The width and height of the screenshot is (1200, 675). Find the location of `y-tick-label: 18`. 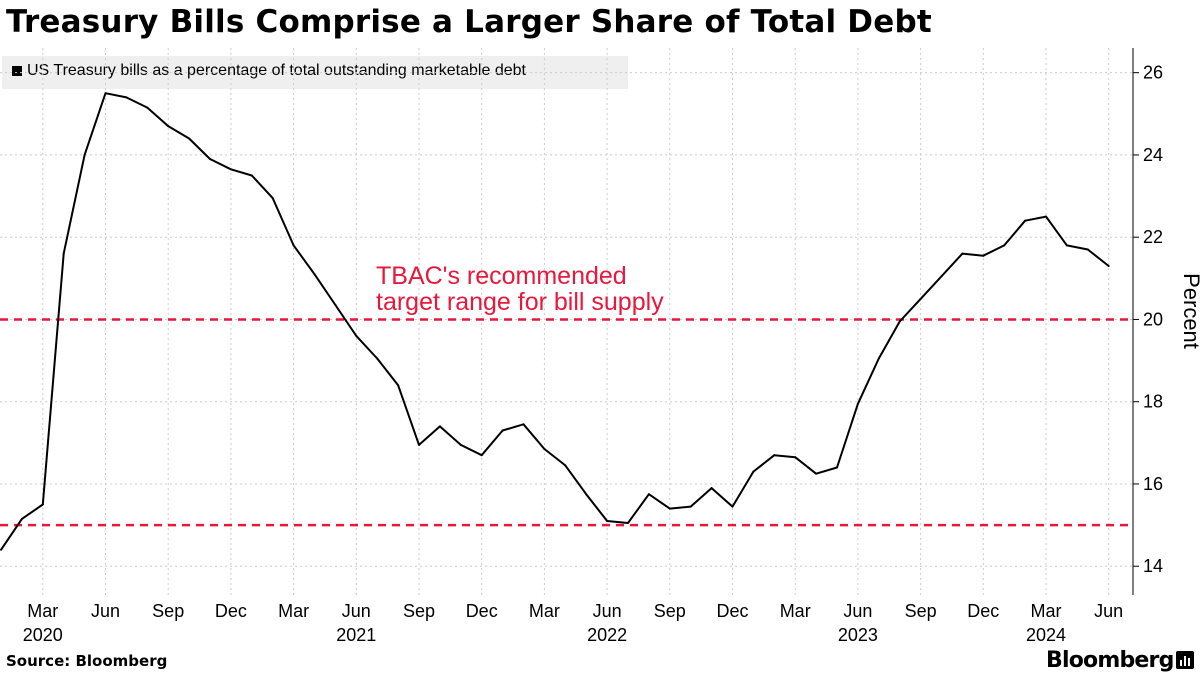

y-tick-label: 18 is located at coordinates (1153, 402).